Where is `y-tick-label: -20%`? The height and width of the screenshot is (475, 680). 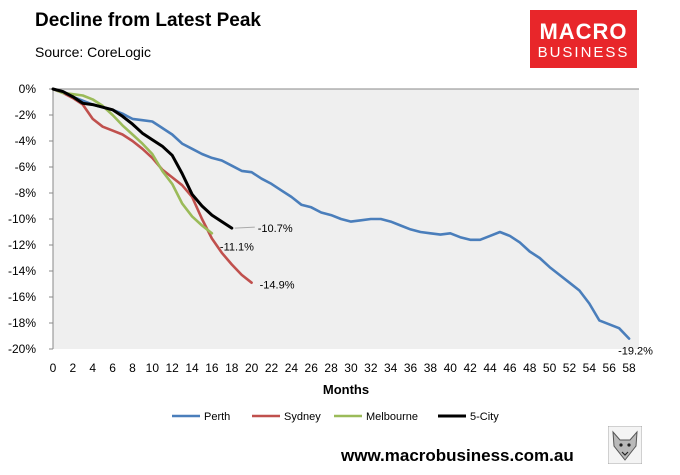 y-tick-label: -20% is located at coordinates (22, 349).